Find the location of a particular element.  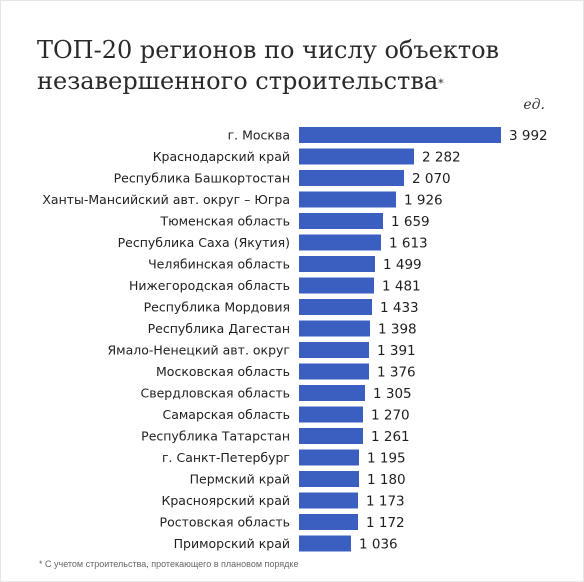

category-label: г. Санкт-Петербург is located at coordinates (226, 457).